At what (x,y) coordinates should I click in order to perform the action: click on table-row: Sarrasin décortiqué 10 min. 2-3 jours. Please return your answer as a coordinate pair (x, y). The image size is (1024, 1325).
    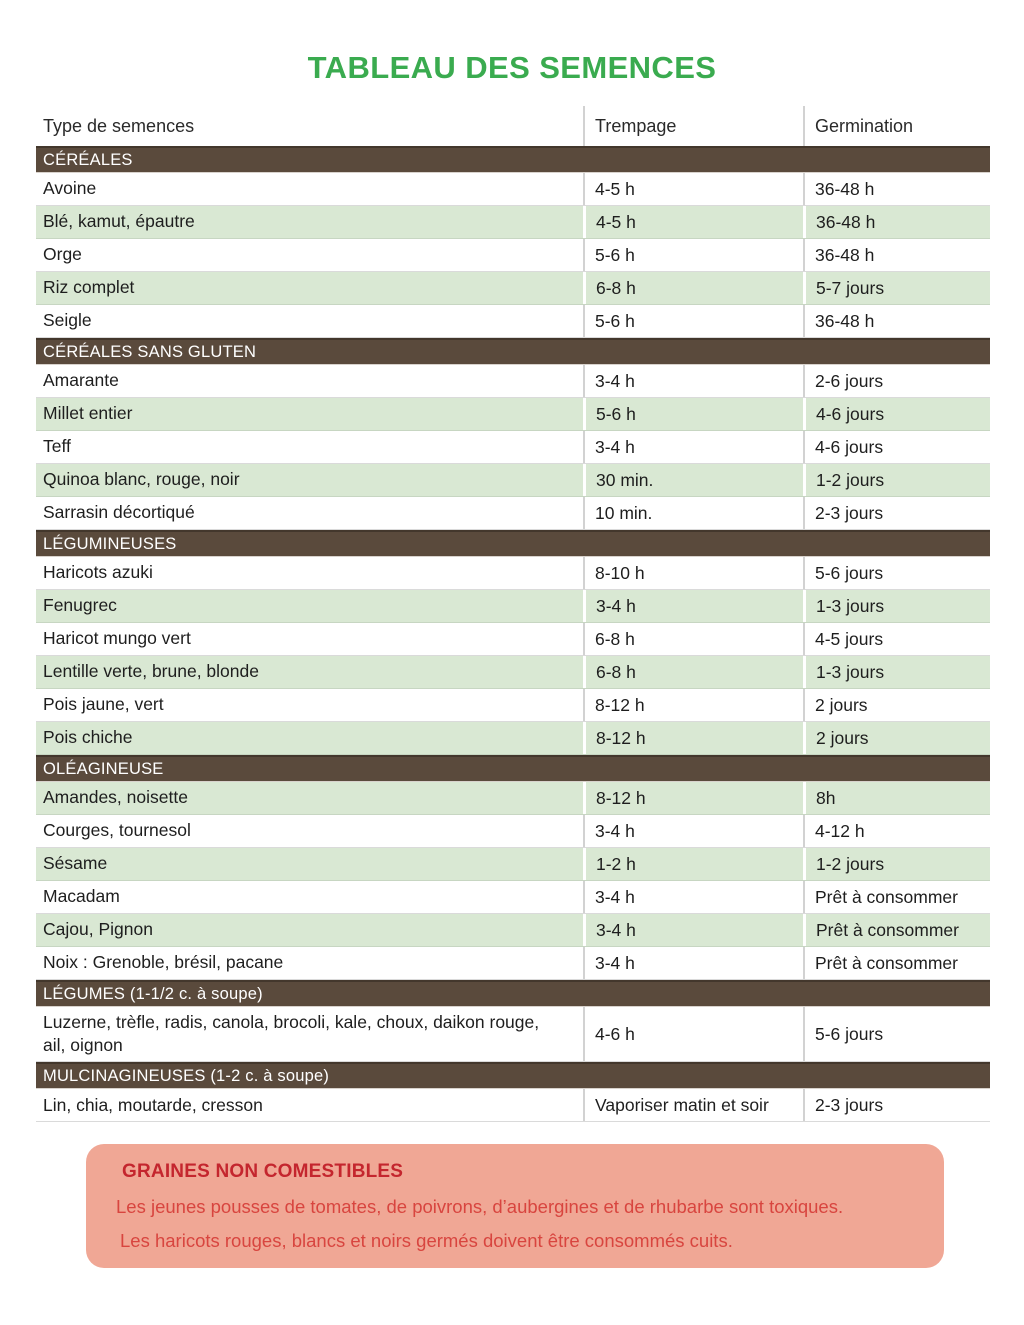
    Looking at the image, I should click on (513, 513).